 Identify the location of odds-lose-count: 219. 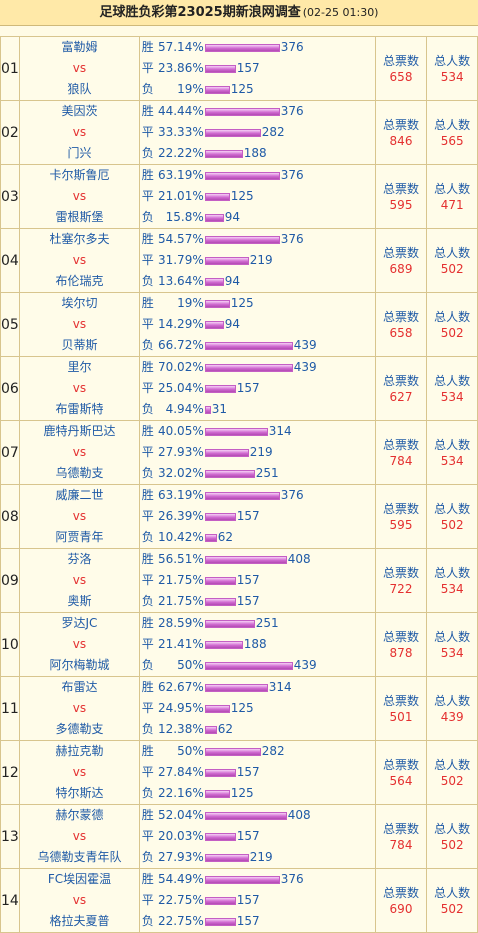
(261, 857).